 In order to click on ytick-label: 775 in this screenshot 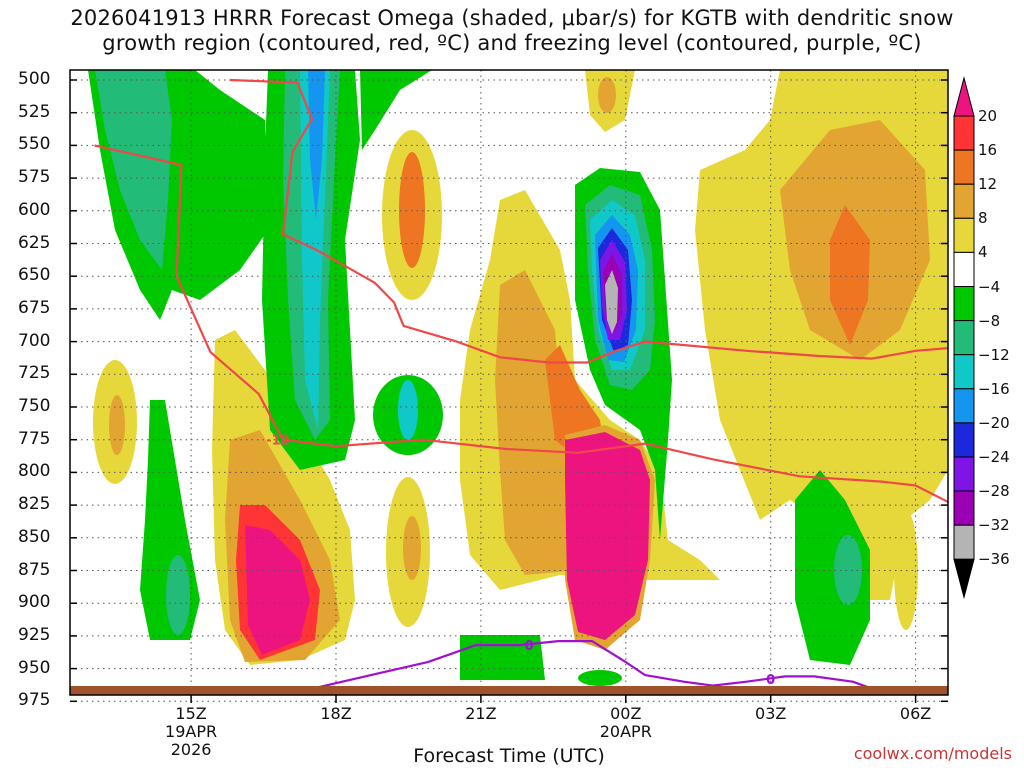, I will do `click(34, 438)`.